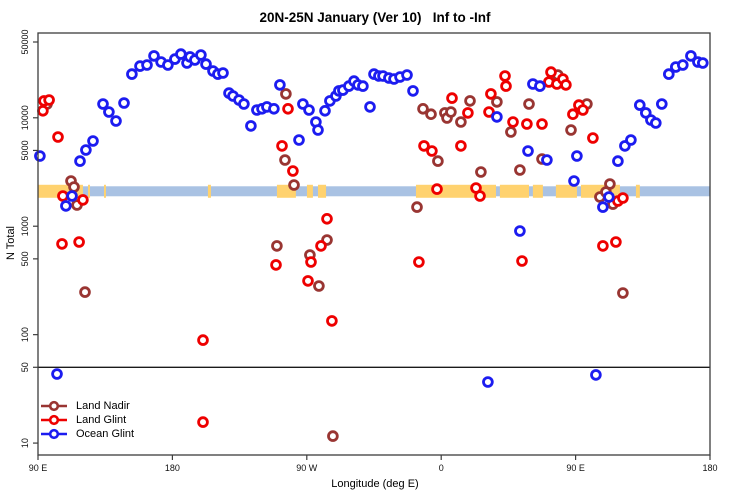  What do you see at coordinates (25, 367) in the screenshot?
I see `y-tick-label: 50` at bounding box center [25, 367].